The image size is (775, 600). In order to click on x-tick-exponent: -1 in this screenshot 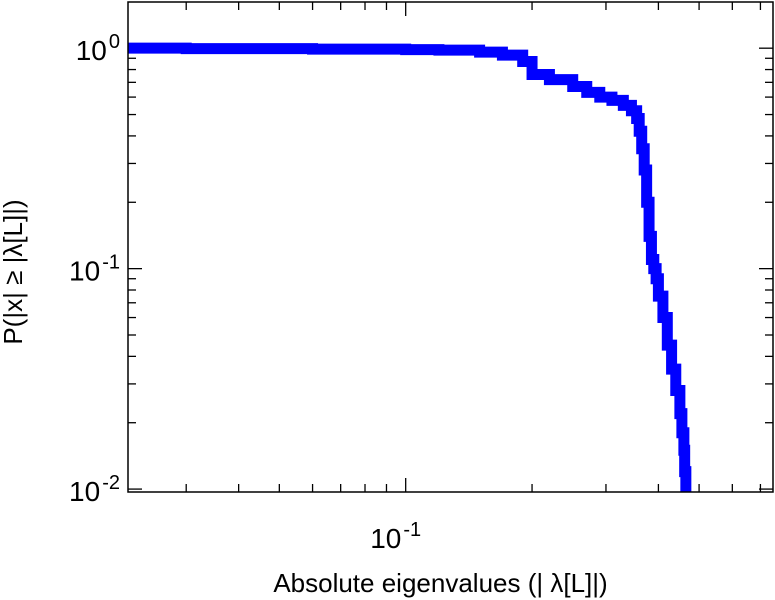, I will do `click(412, 530)`.